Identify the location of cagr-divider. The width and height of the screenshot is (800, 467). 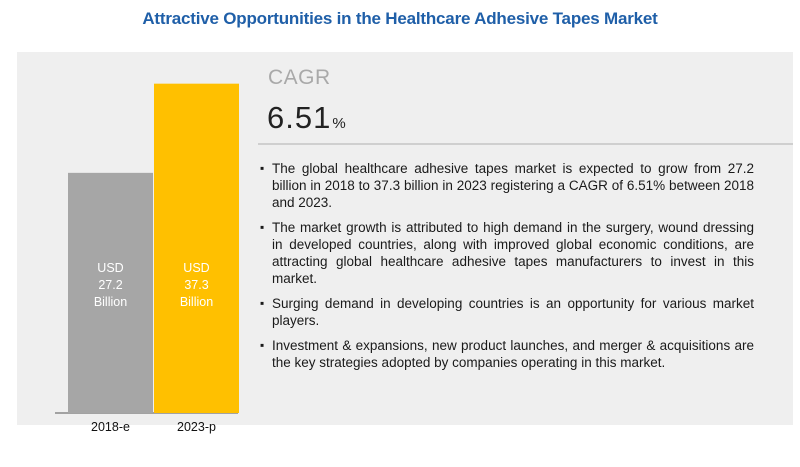
(525, 144).